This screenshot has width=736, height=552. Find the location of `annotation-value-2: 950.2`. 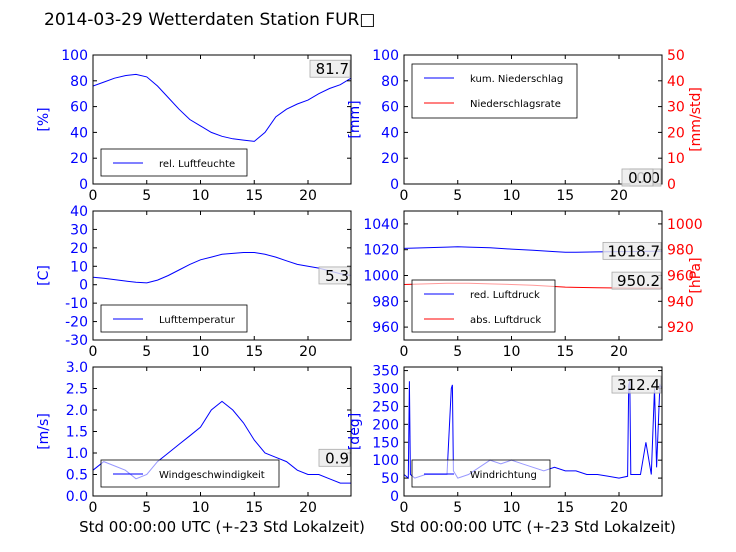

annotation-value-2: 950.2 is located at coordinates (638, 281).